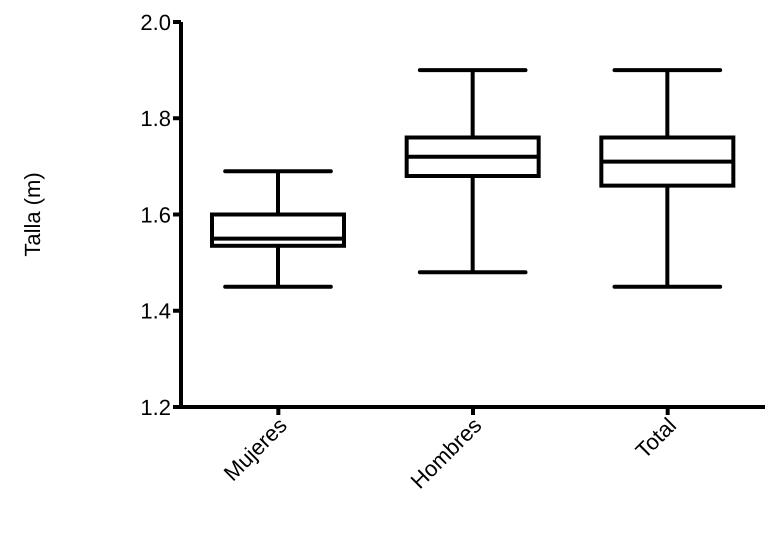 The image size is (765, 533). Describe the element at coordinates (155, 119) in the screenshot. I see `y-tick-label: 1.8` at that location.